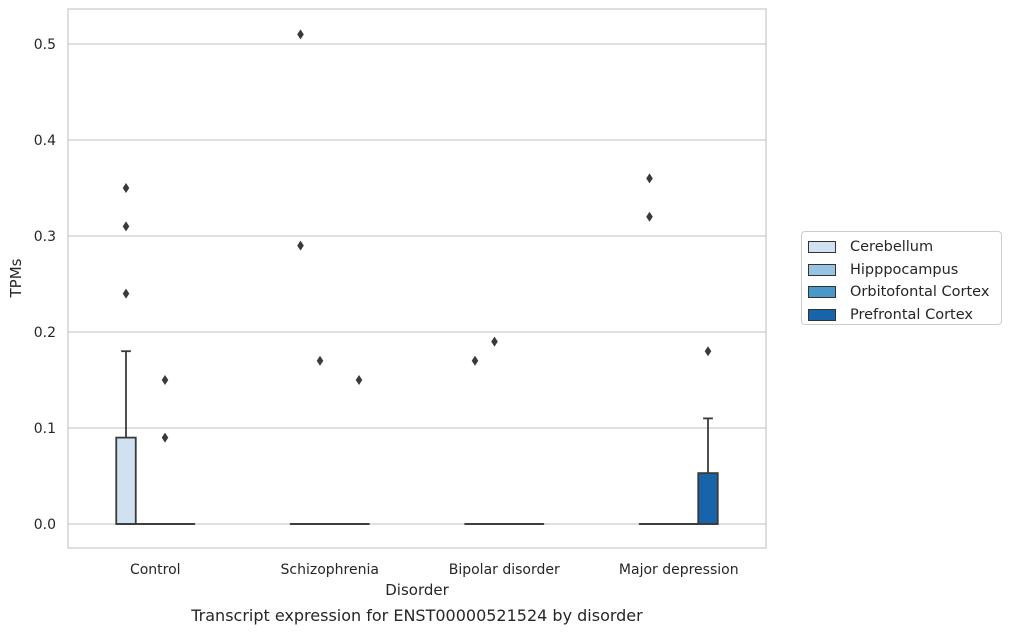 The height and width of the screenshot is (634, 1014). I want to click on legend-item-hippocampus: Hipppocampus, so click(904, 270).